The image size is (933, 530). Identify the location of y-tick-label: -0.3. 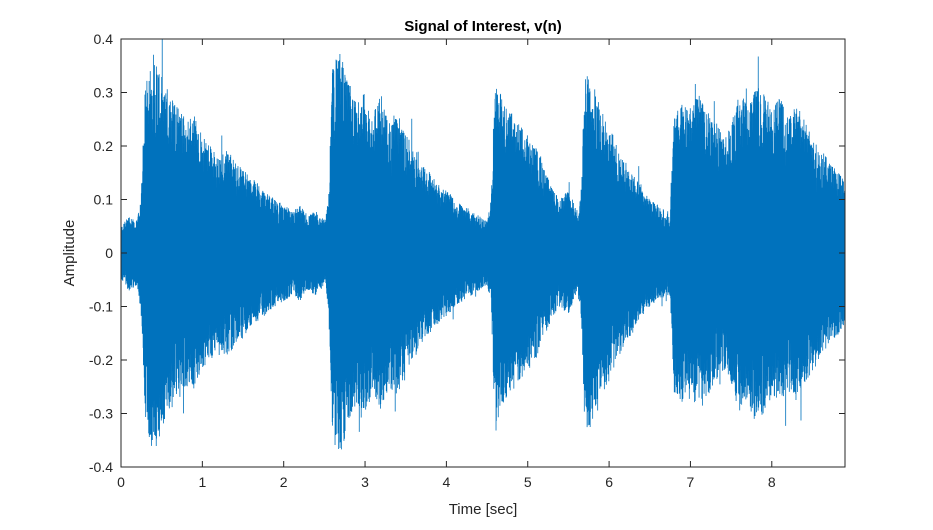
(101, 414).